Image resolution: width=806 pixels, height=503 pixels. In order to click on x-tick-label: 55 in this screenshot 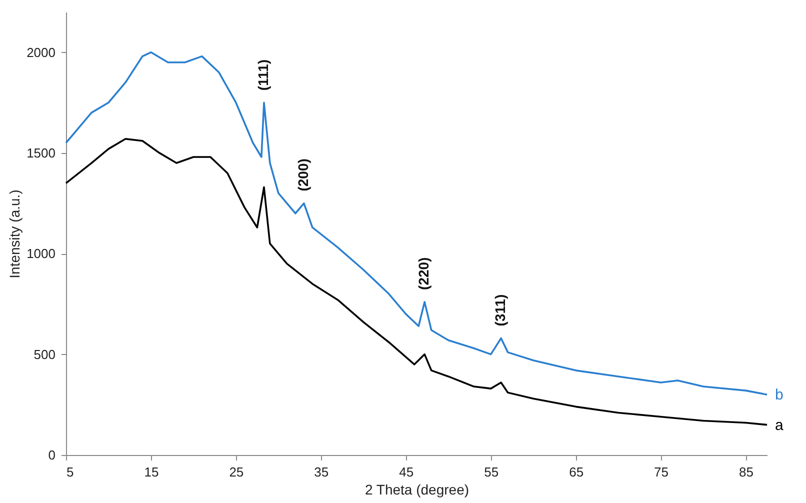, I will do `click(491, 472)`.